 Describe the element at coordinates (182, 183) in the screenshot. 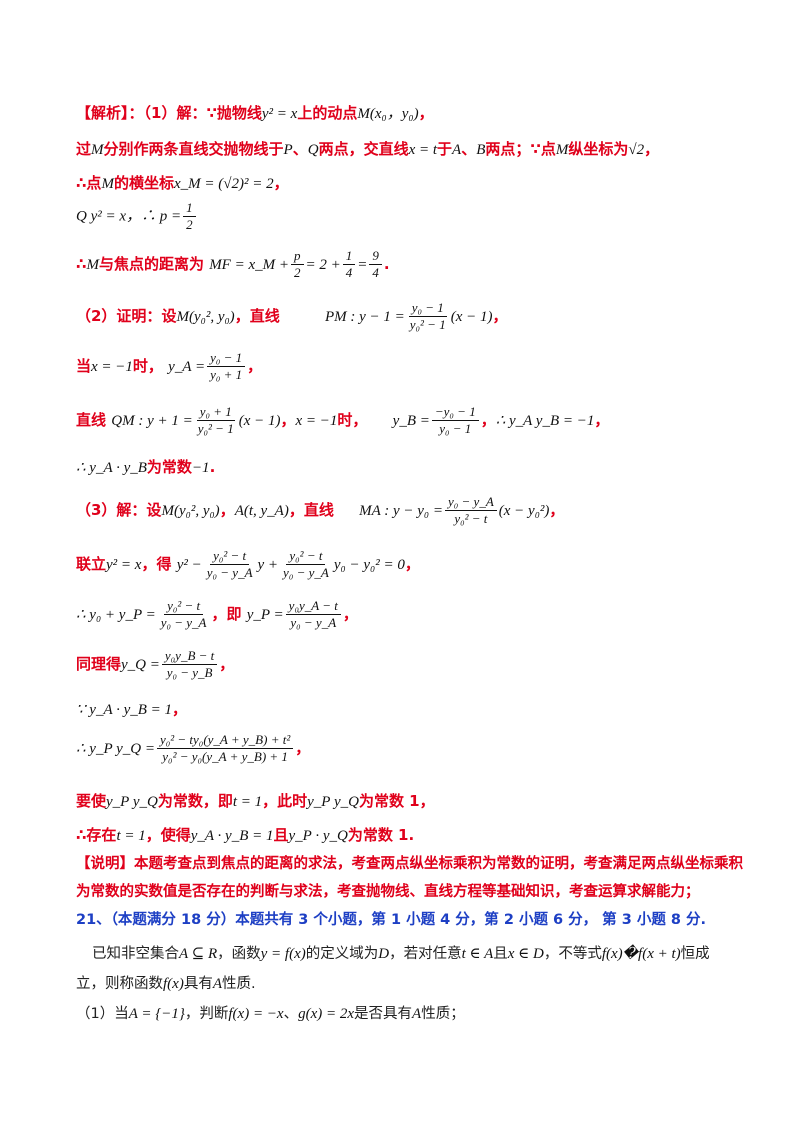

I see `analysis-line-3: ∴点M的横坐标x_M = (√2)² = 2，` at that location.